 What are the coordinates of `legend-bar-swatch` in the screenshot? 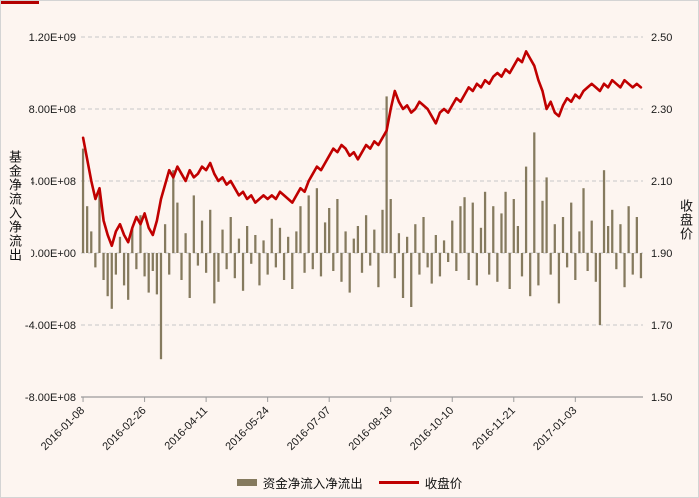 It's located at (246, 482).